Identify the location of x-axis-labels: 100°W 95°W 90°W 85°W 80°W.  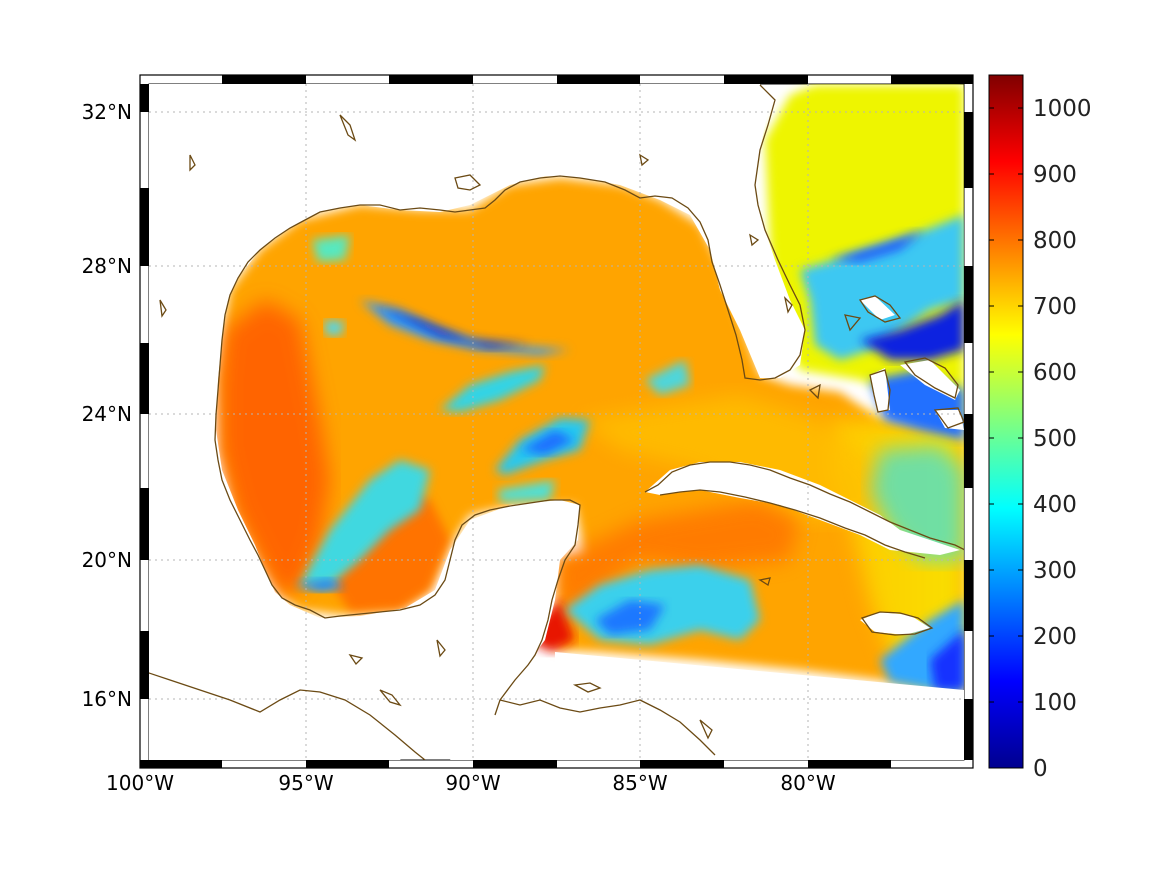
(471, 783).